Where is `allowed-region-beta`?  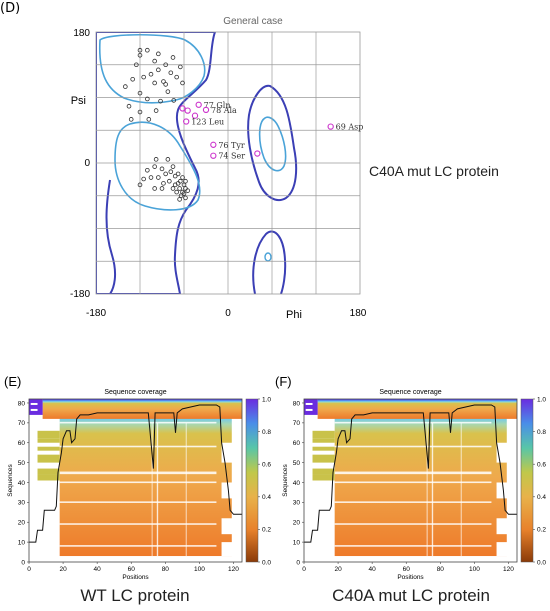
allowed-region-beta is located at coordinates (156, 163).